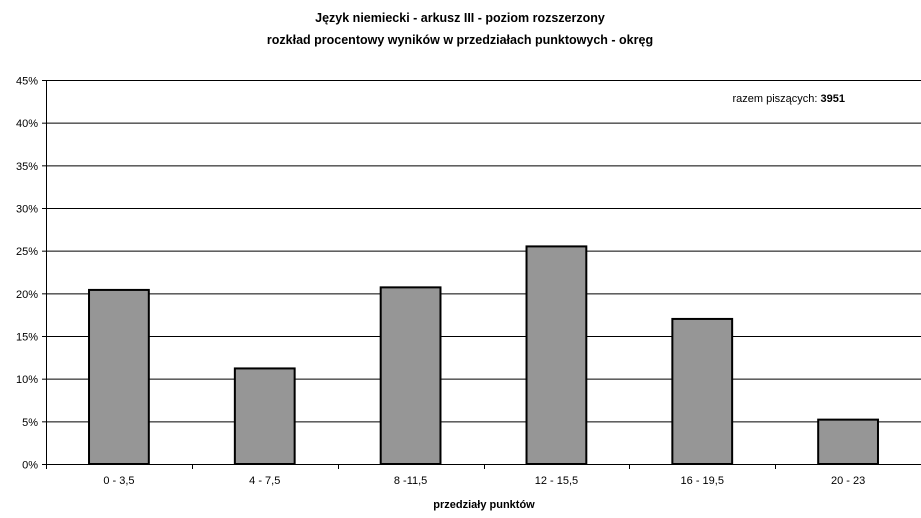 The width and height of the screenshot is (921, 518). I want to click on y-tick-label: 20%, so click(27, 295).